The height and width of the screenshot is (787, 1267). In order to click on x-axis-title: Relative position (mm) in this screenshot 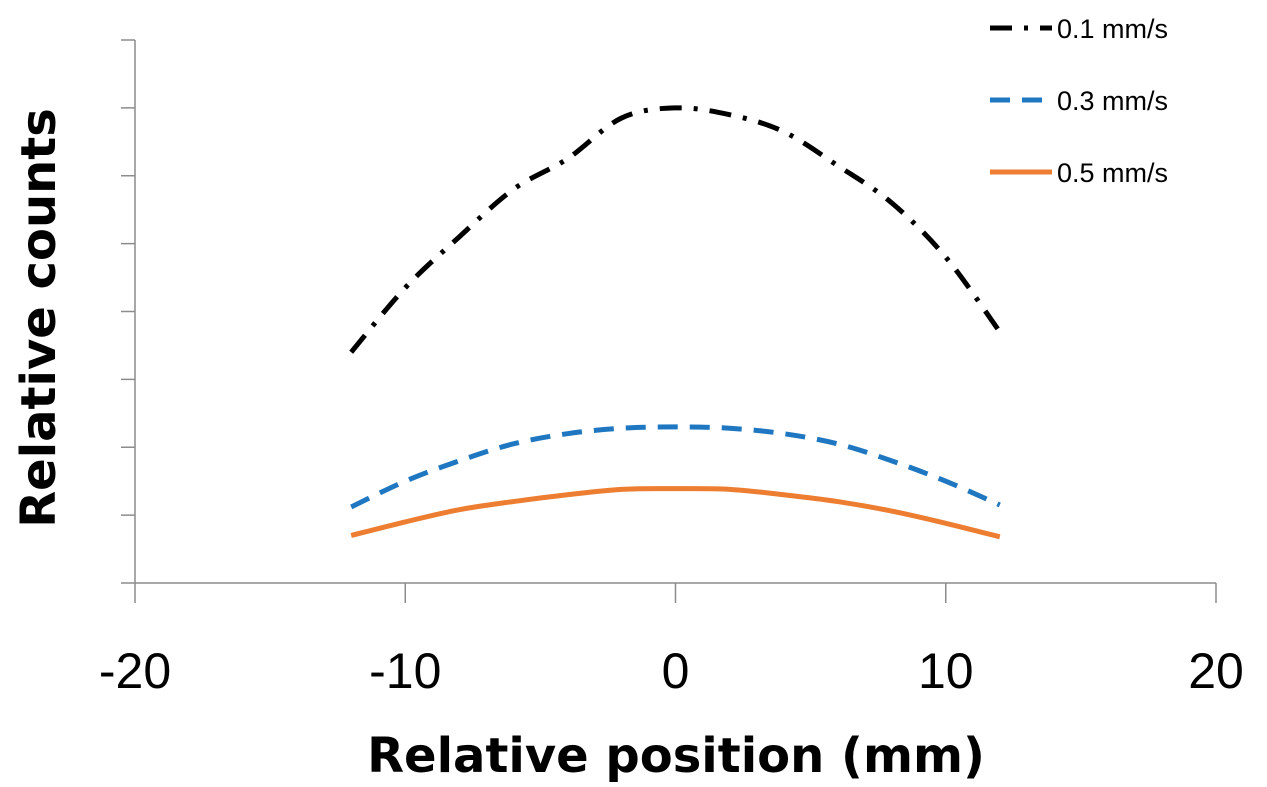, I will do `click(676, 756)`.